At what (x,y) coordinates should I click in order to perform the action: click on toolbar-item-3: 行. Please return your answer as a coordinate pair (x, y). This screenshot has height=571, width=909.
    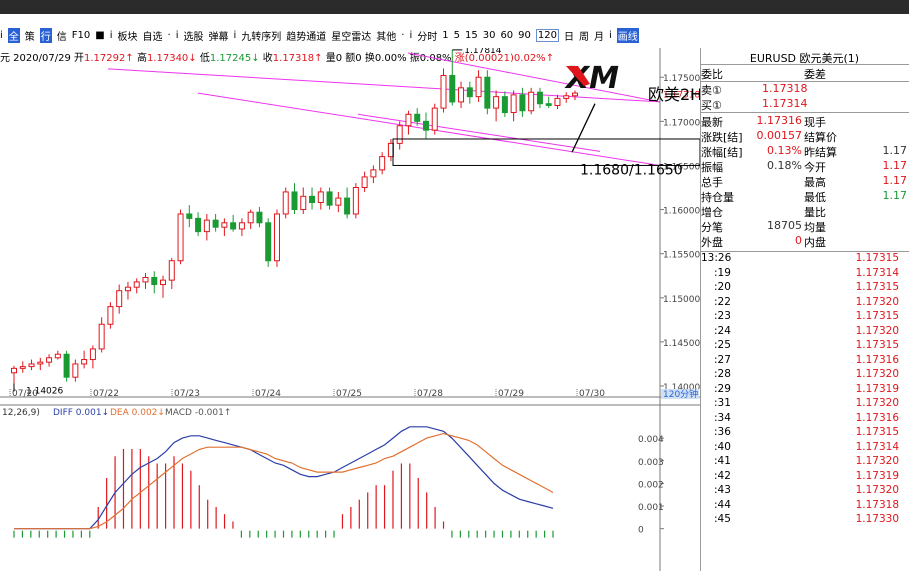
    Looking at the image, I should click on (45, 35).